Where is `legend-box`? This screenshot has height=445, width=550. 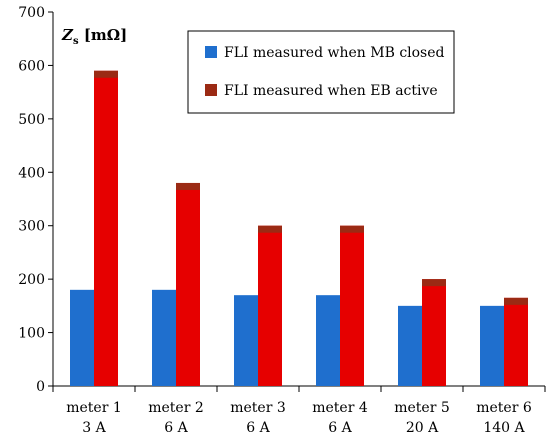 legend-box is located at coordinates (321, 72).